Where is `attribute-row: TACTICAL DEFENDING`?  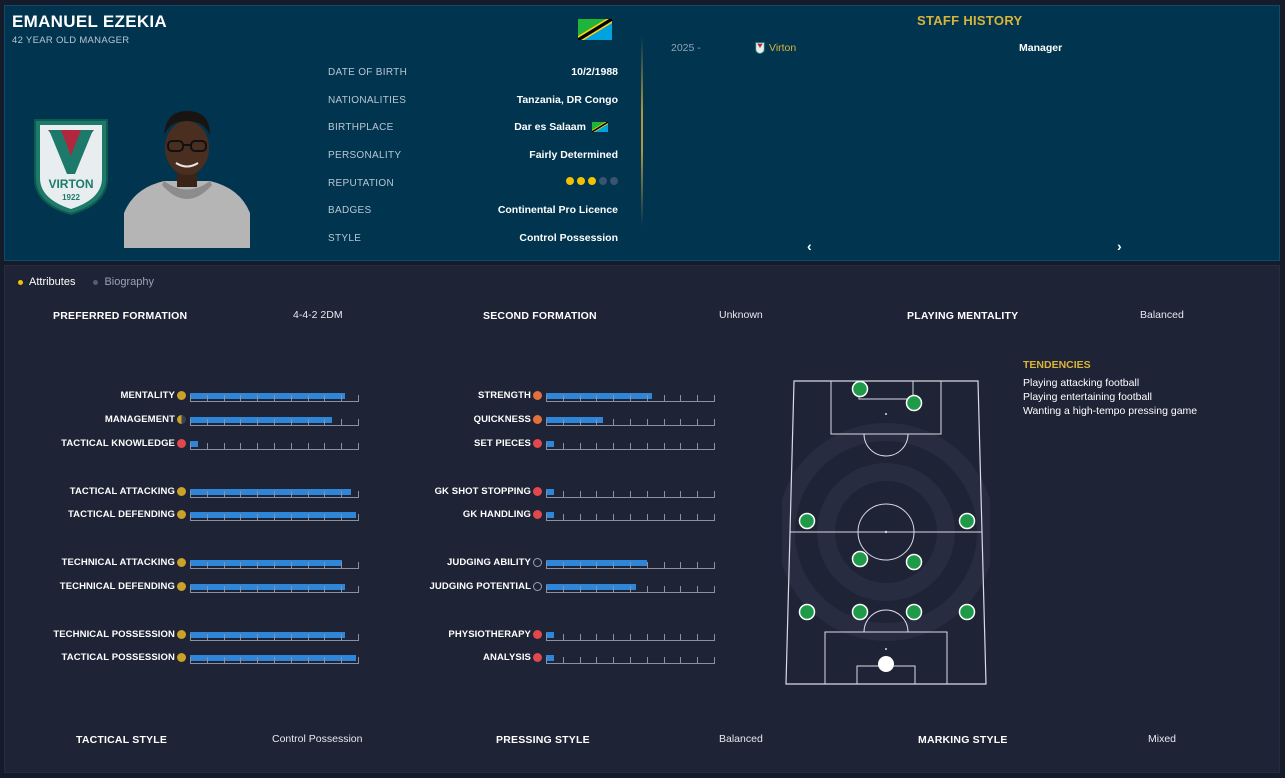
attribute-row: TACTICAL DEFENDING is located at coordinates (205, 515).